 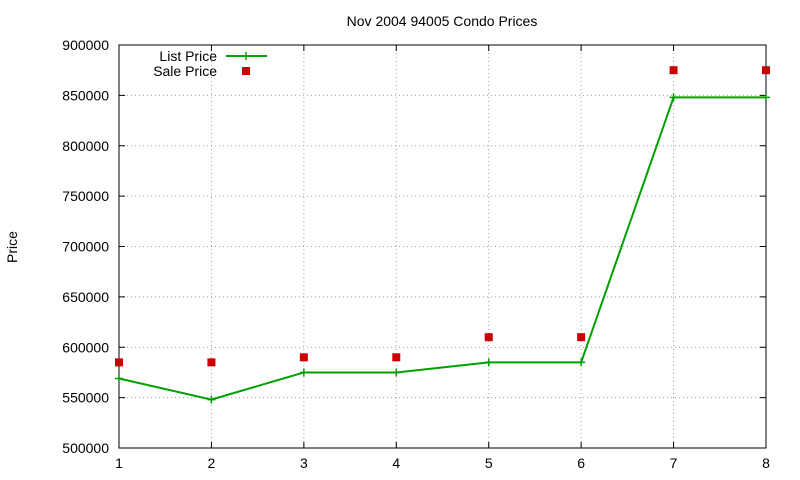 What do you see at coordinates (85, 45) in the screenshot?
I see `y-tick-label: 900000` at bounding box center [85, 45].